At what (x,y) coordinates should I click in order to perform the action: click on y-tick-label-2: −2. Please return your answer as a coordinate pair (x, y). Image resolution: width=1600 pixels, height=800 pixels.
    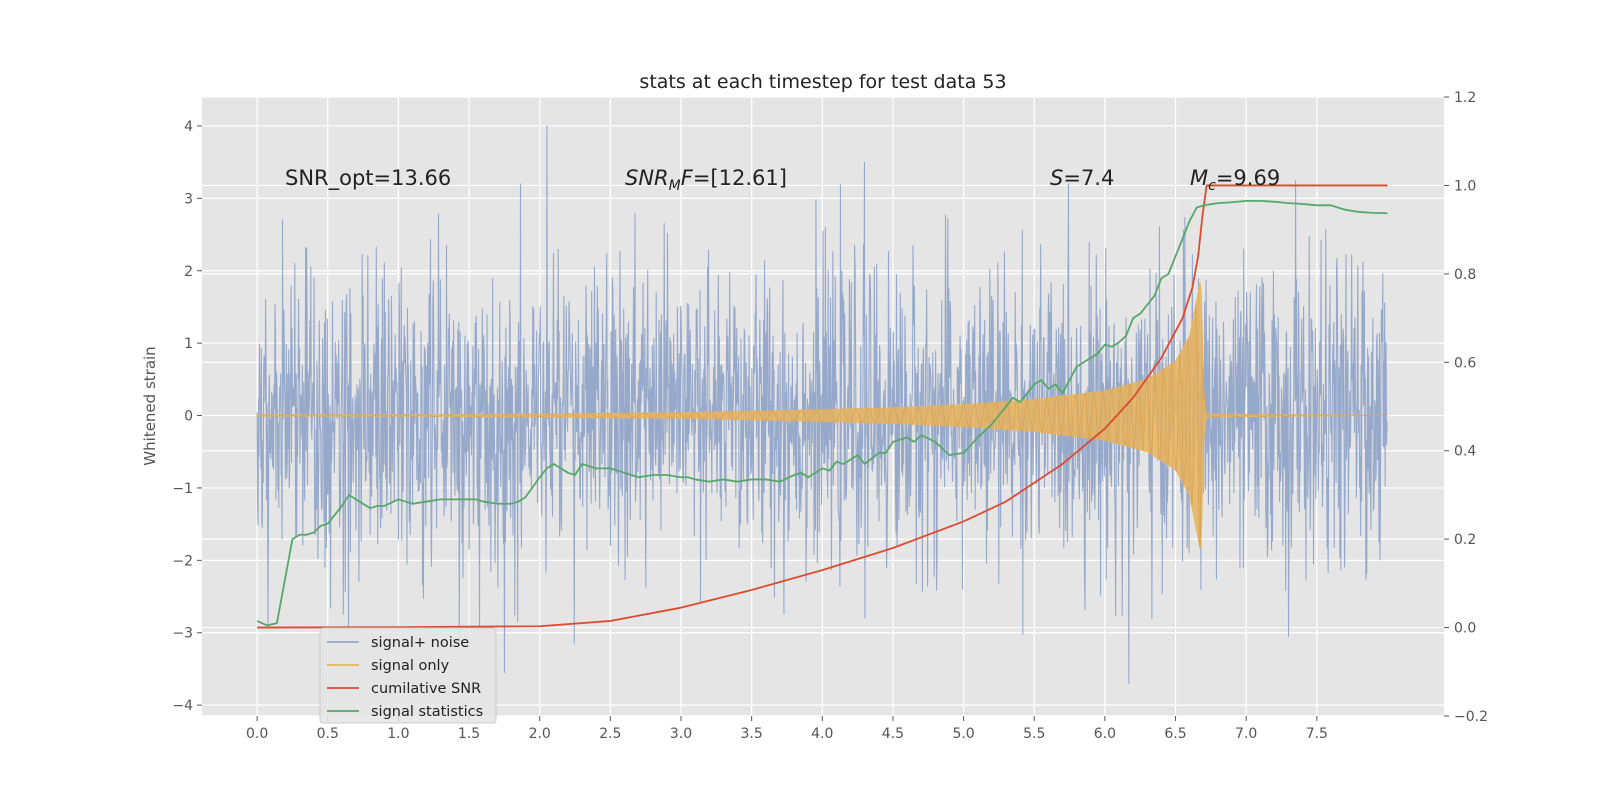
    Looking at the image, I should click on (182, 561).